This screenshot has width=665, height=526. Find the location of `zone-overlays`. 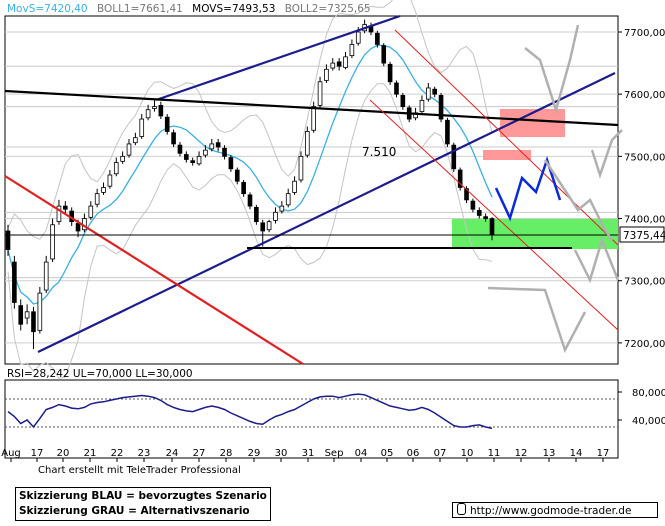

zone-overlays is located at coordinates (535, 179).